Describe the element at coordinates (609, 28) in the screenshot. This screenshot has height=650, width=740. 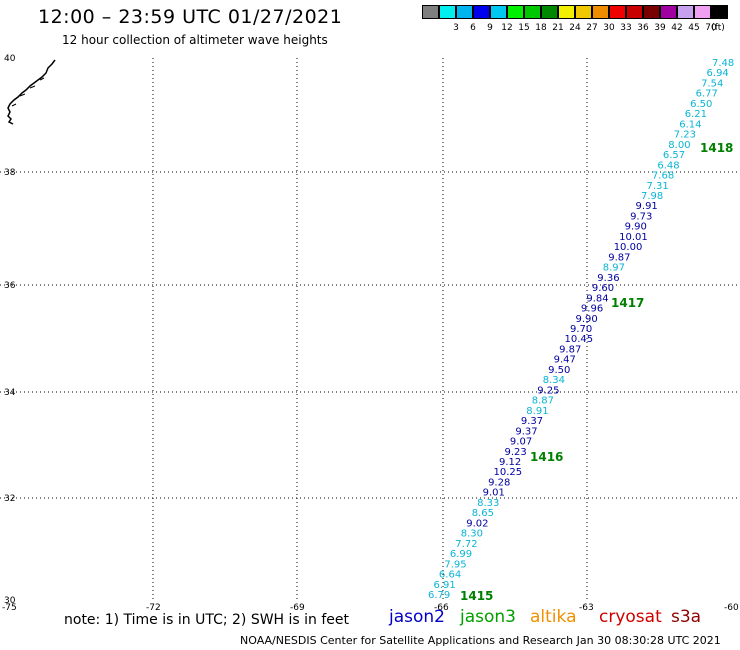
I see `legend-label: 30` at that location.